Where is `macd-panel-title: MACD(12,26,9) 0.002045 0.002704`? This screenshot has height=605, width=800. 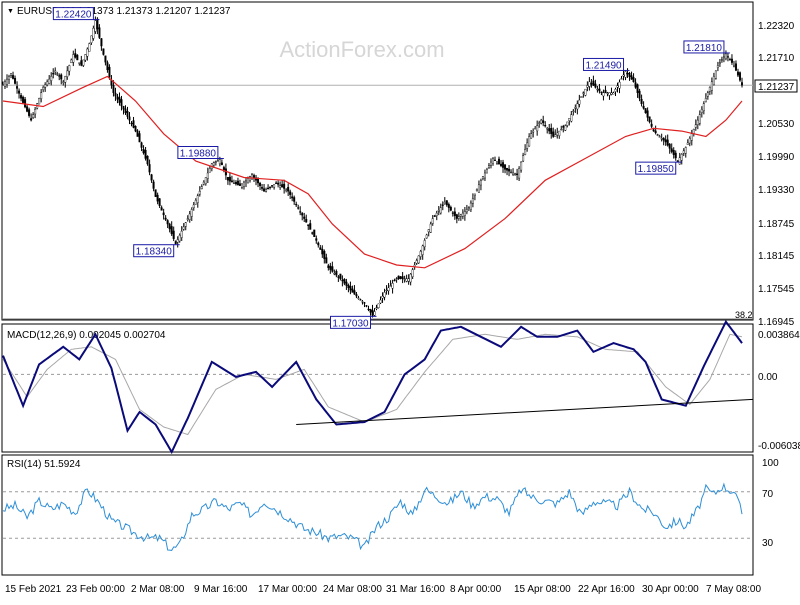 macd-panel-title: MACD(12,26,9) 0.002045 0.002704 is located at coordinates (86, 335).